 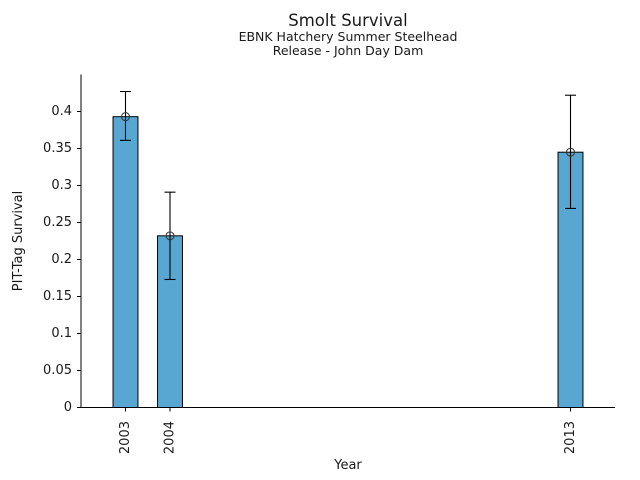 What do you see at coordinates (347, 20) in the screenshot?
I see `chart-title: Smolt Survival` at bounding box center [347, 20].